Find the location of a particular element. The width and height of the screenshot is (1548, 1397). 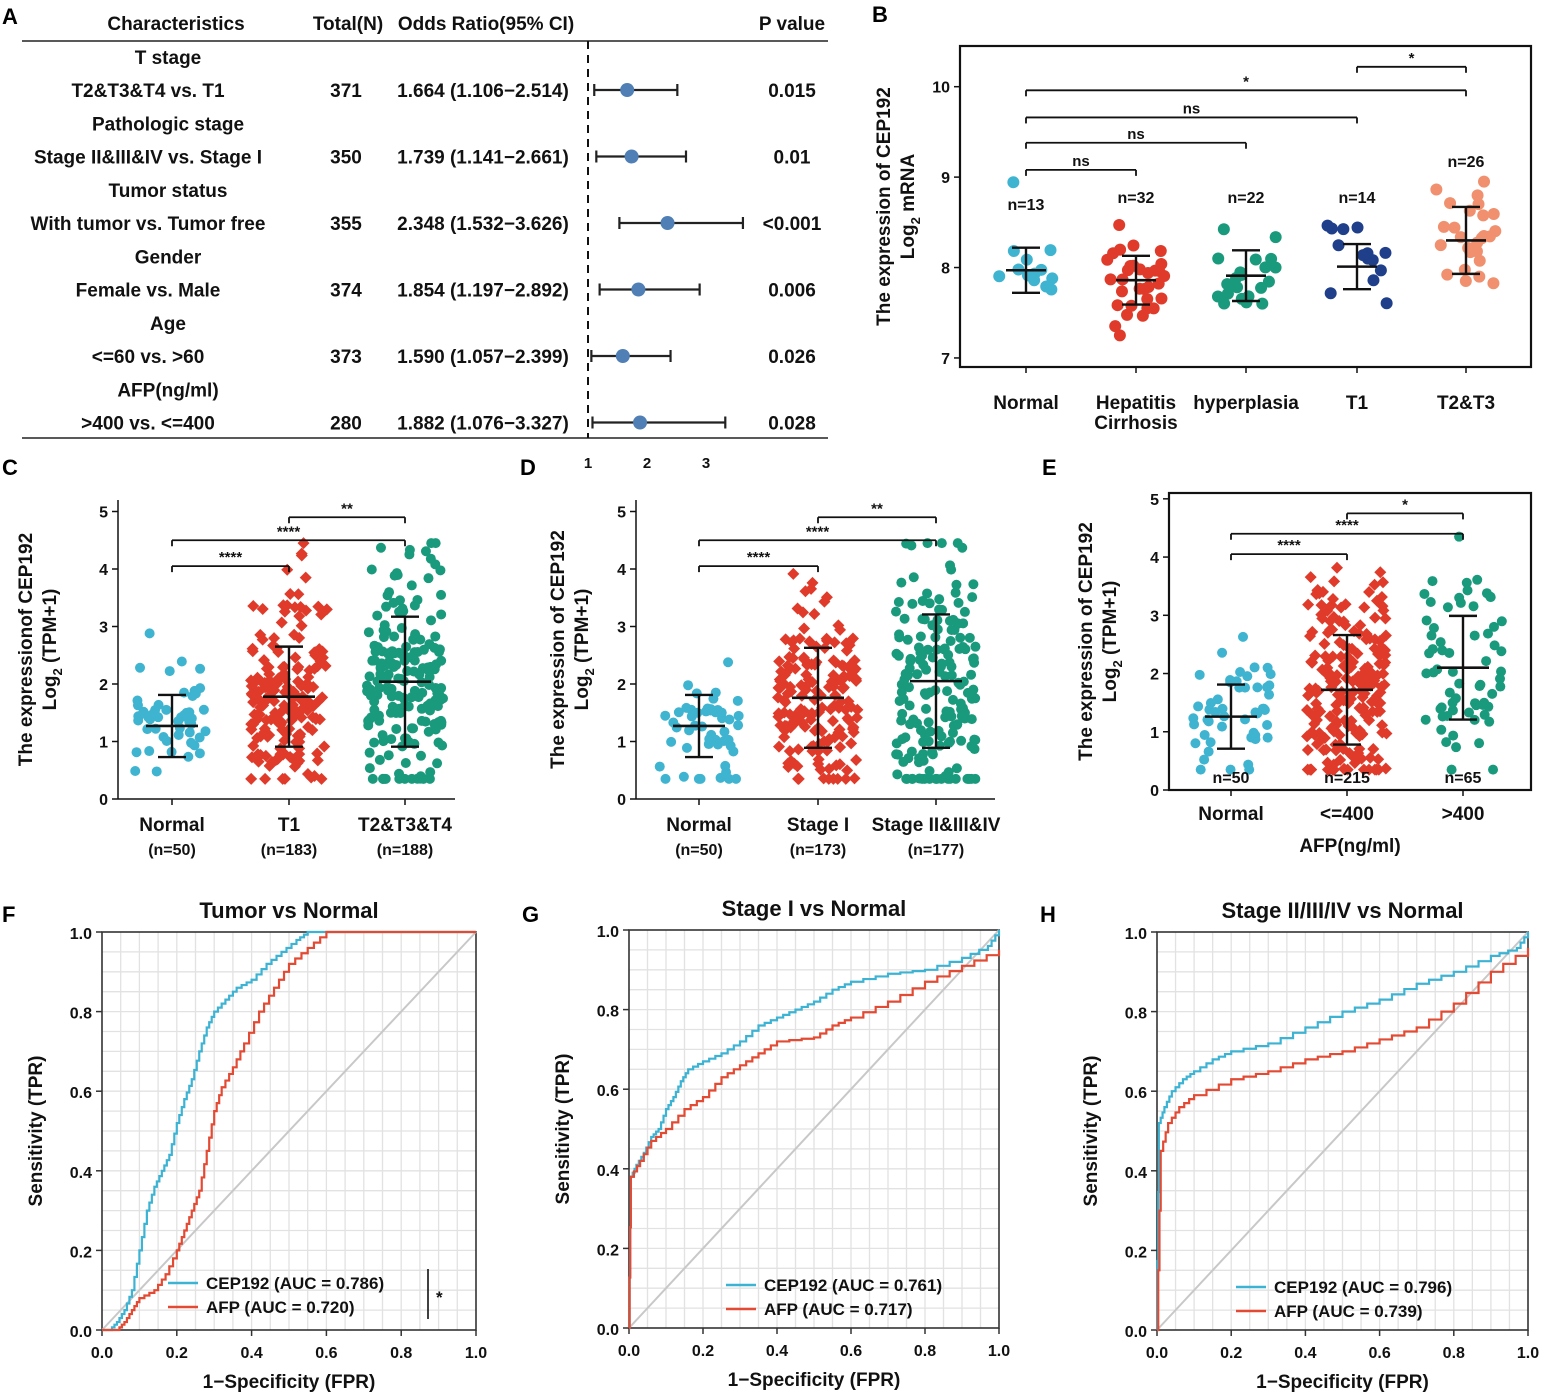

x-tick-label: 0.6 is located at coordinates (1379, 1353).